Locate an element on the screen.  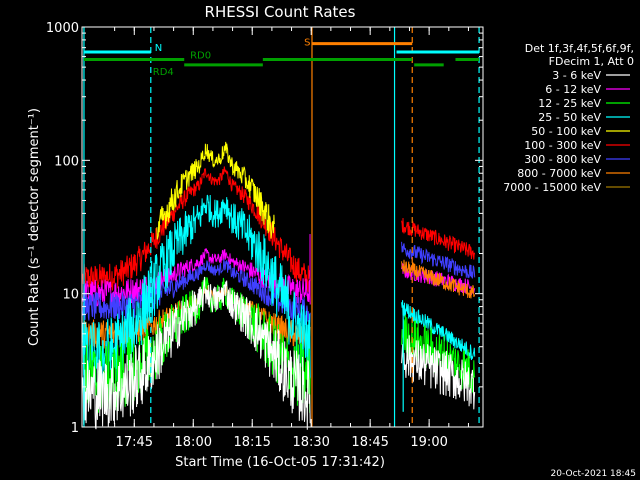
x-tick-label: 19:00 is located at coordinates (428, 442).